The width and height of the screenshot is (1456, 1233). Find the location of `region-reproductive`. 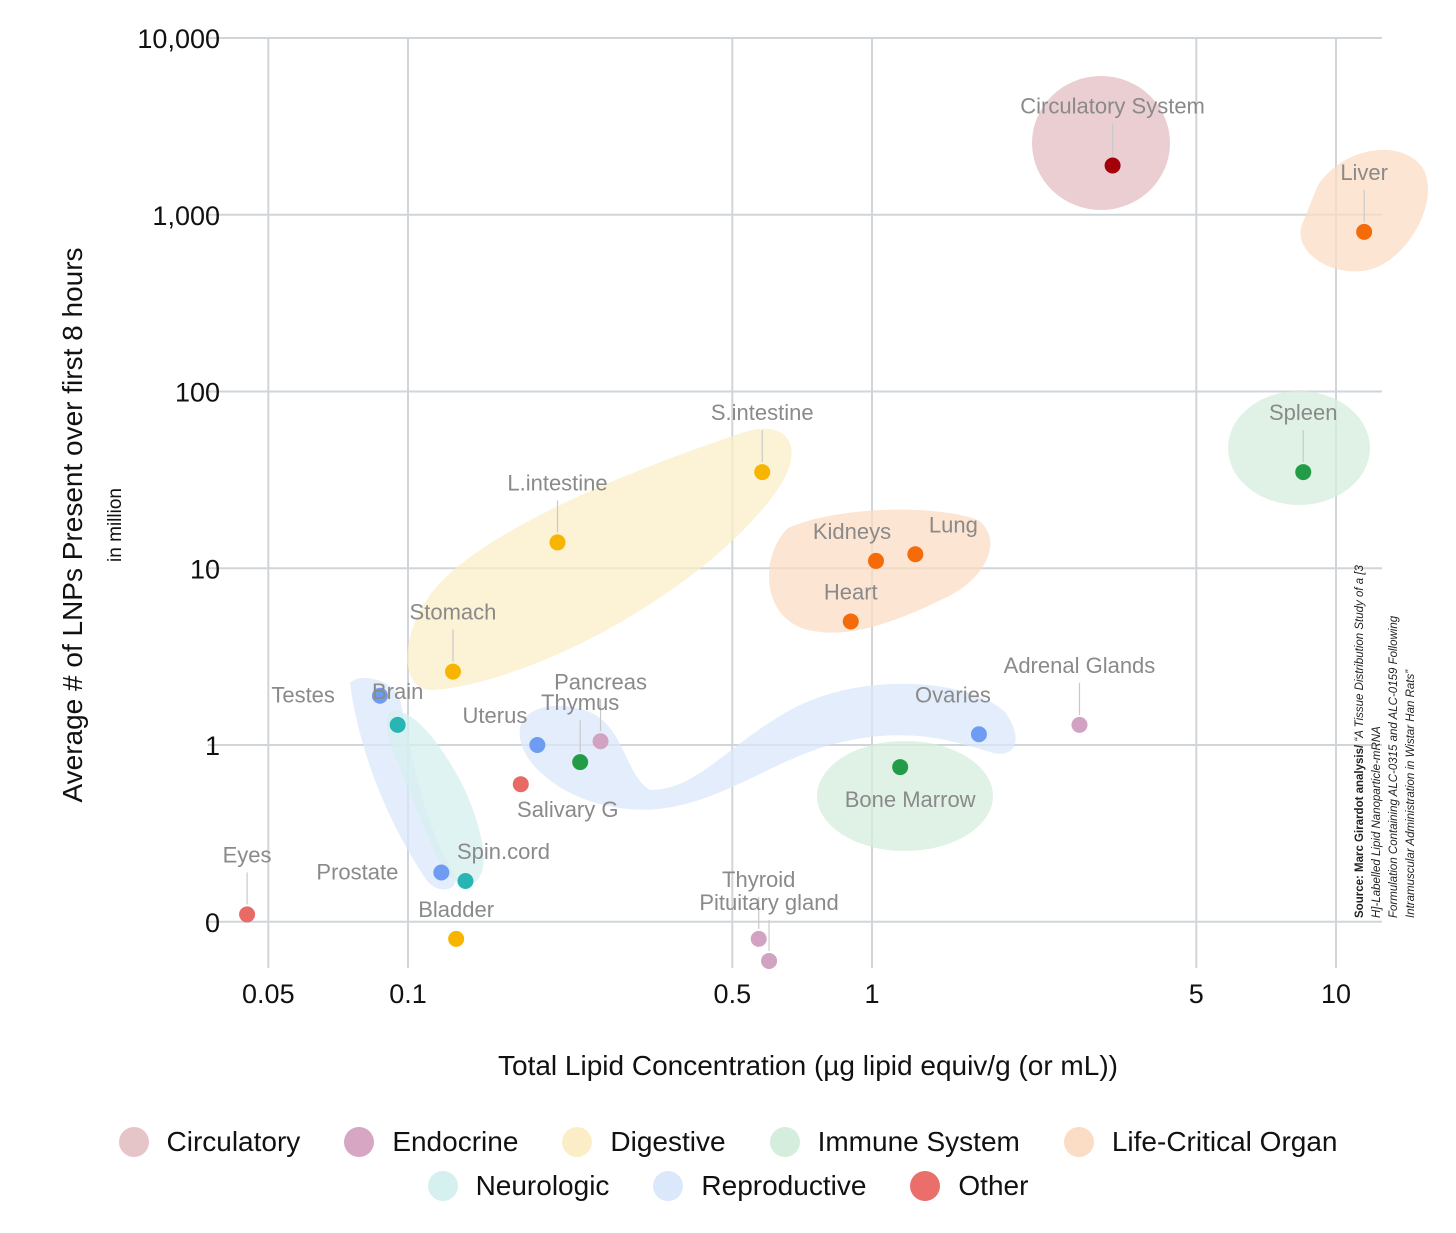

region-reproductive is located at coordinates (767, 746).